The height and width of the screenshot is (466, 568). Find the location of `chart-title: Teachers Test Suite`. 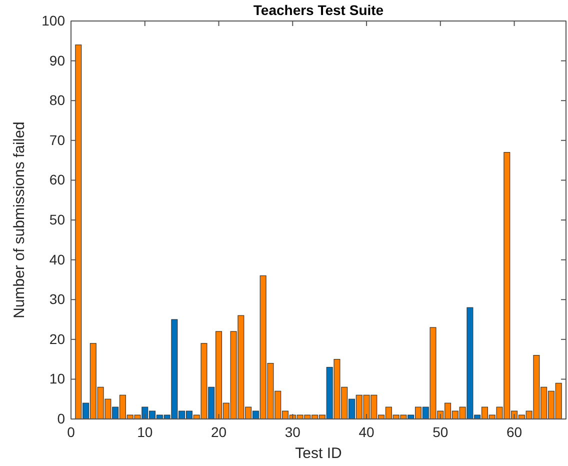

chart-title: Teachers Test Suite is located at coordinates (318, 10).